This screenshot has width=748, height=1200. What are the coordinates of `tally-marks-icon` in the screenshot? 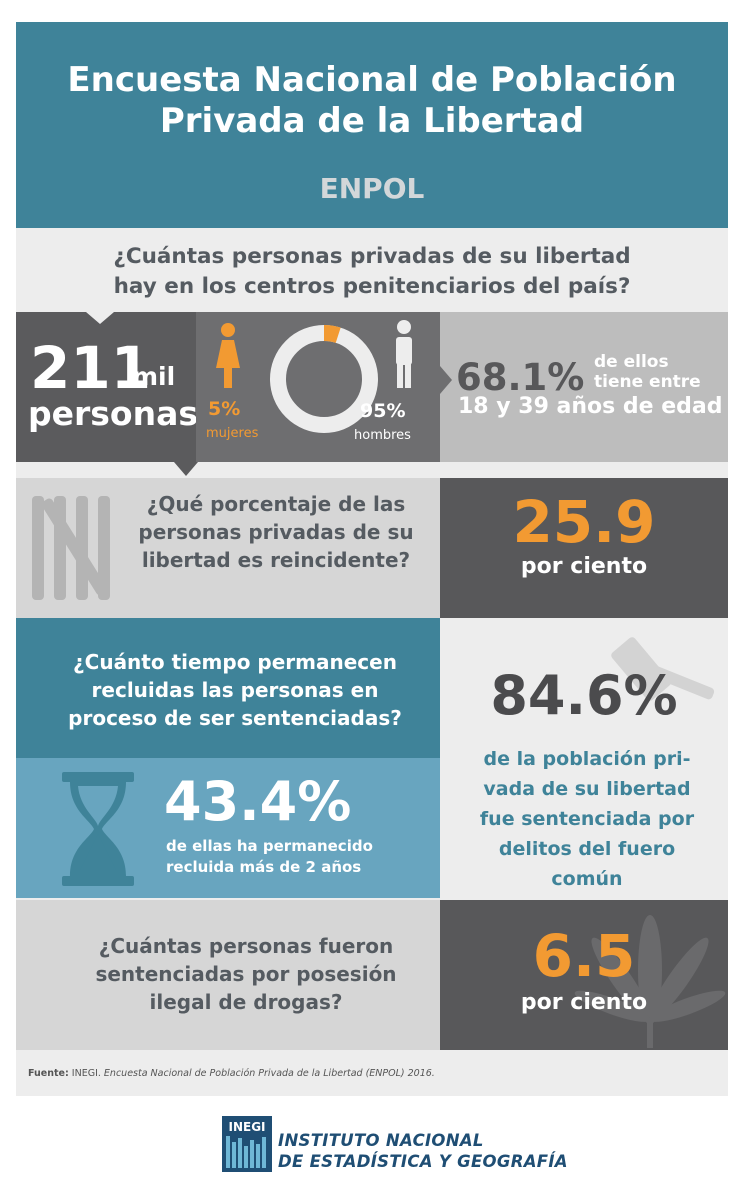 It's located at (71, 548).